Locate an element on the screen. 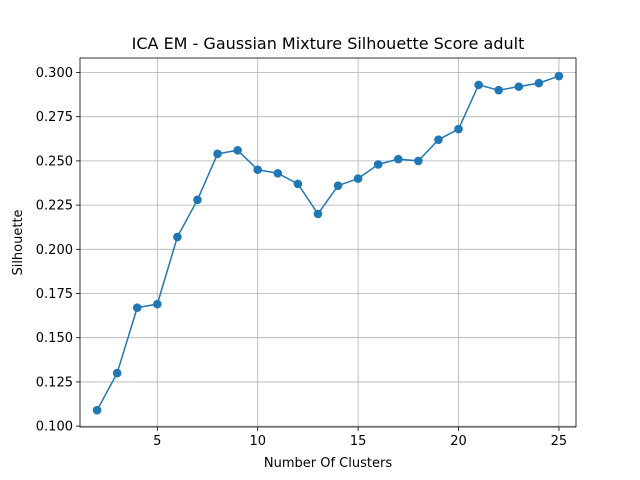 The image size is (640, 480). x-axis-label: Number Of Clusters is located at coordinates (328, 463).